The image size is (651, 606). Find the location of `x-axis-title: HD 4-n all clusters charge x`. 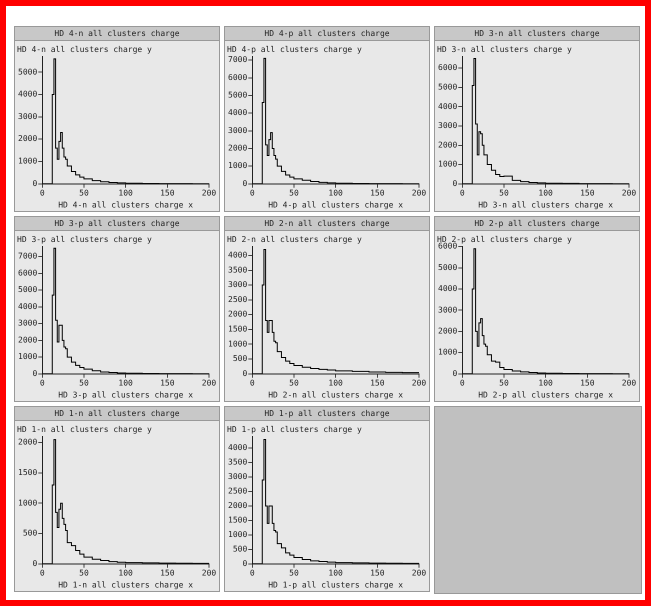

x-axis-title: HD 4-n all clusters charge x is located at coordinates (126, 205).